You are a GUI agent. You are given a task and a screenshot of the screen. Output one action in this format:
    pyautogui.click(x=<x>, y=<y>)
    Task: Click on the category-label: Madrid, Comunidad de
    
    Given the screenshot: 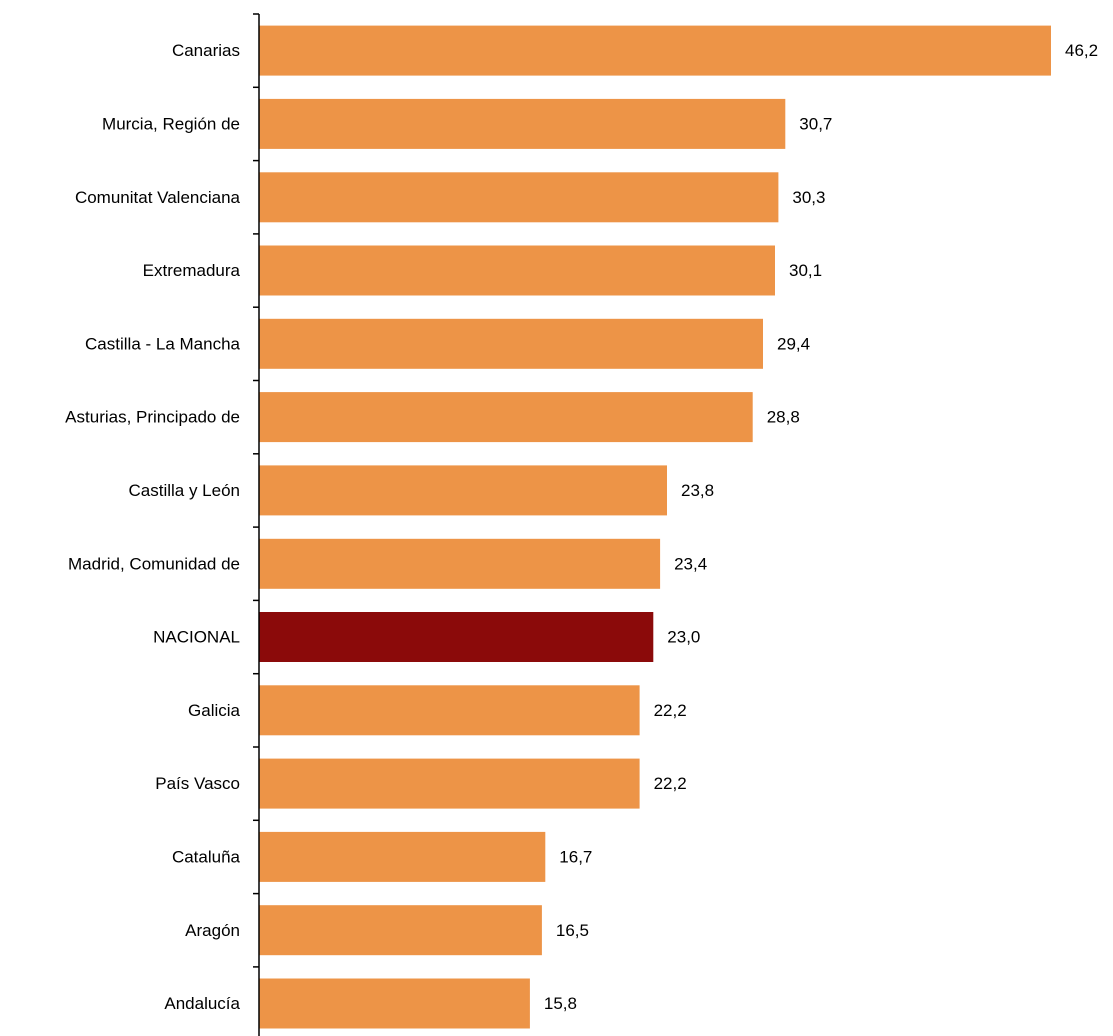 What is the action you would take?
    pyautogui.click(x=154, y=563)
    